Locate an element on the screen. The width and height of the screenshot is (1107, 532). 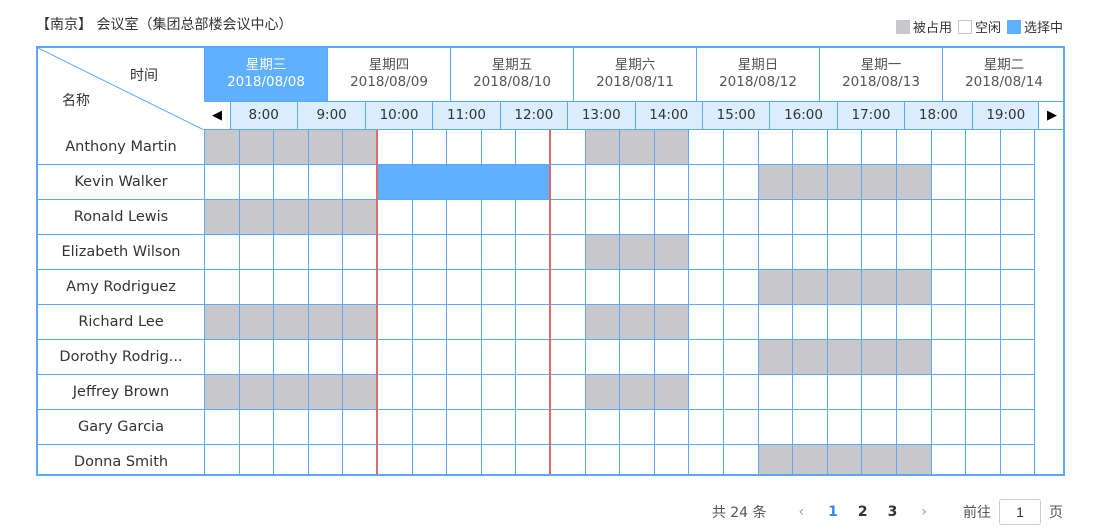
day-tab: 星期六 2018/08/11 is located at coordinates (634, 74).